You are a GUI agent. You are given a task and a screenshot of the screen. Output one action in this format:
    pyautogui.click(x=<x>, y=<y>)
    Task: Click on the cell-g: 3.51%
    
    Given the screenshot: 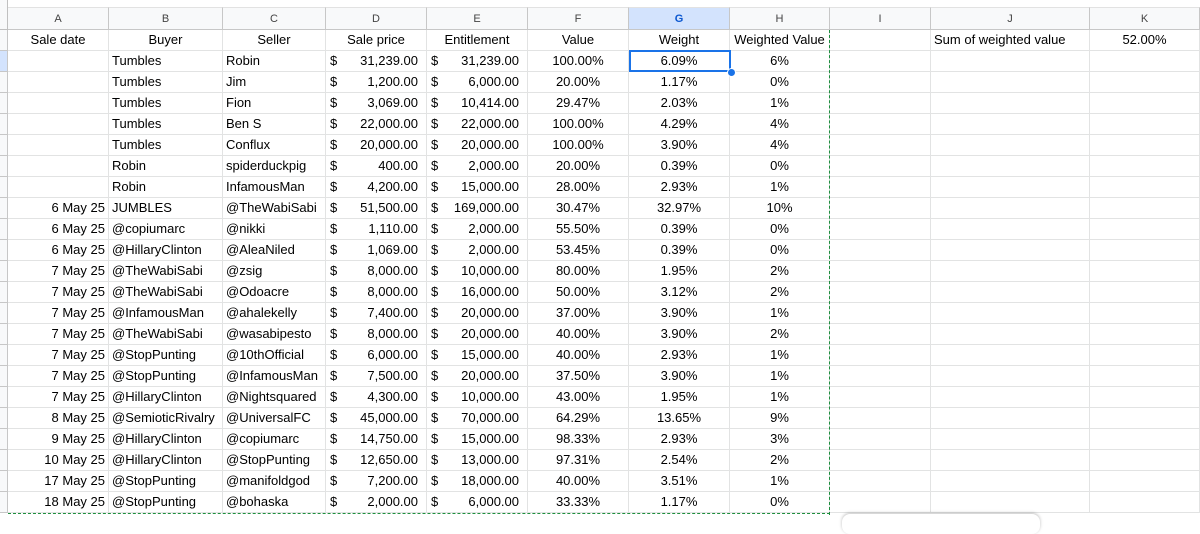 What is the action you would take?
    pyautogui.click(x=679, y=481)
    